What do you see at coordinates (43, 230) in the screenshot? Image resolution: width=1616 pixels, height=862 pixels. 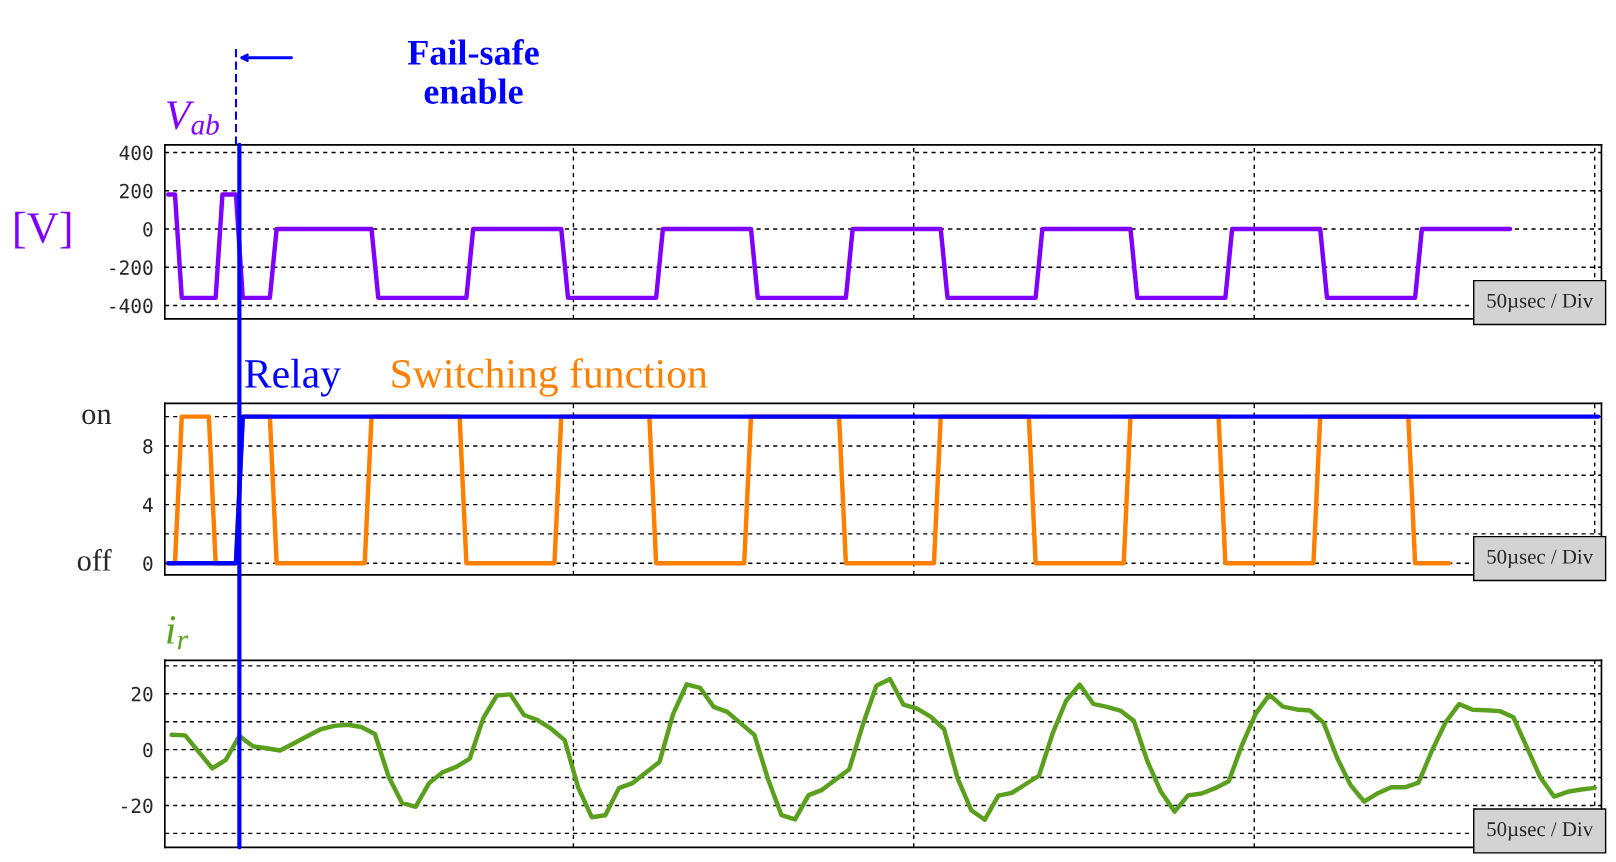 I see `y-axis-title: [V]` at bounding box center [43, 230].